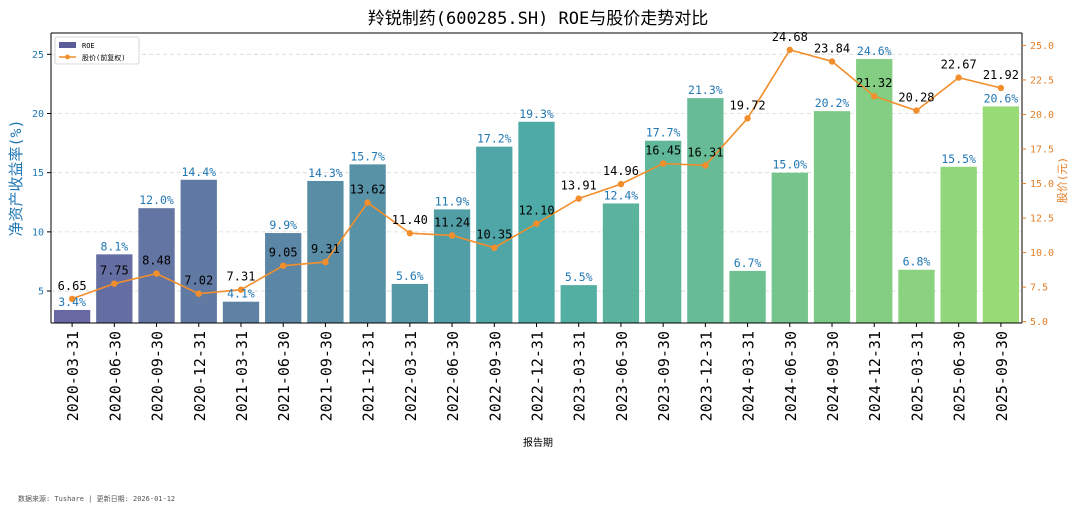  What do you see at coordinates (1042, 150) in the screenshot?
I see `right-tick-label: 17.5` at bounding box center [1042, 150].